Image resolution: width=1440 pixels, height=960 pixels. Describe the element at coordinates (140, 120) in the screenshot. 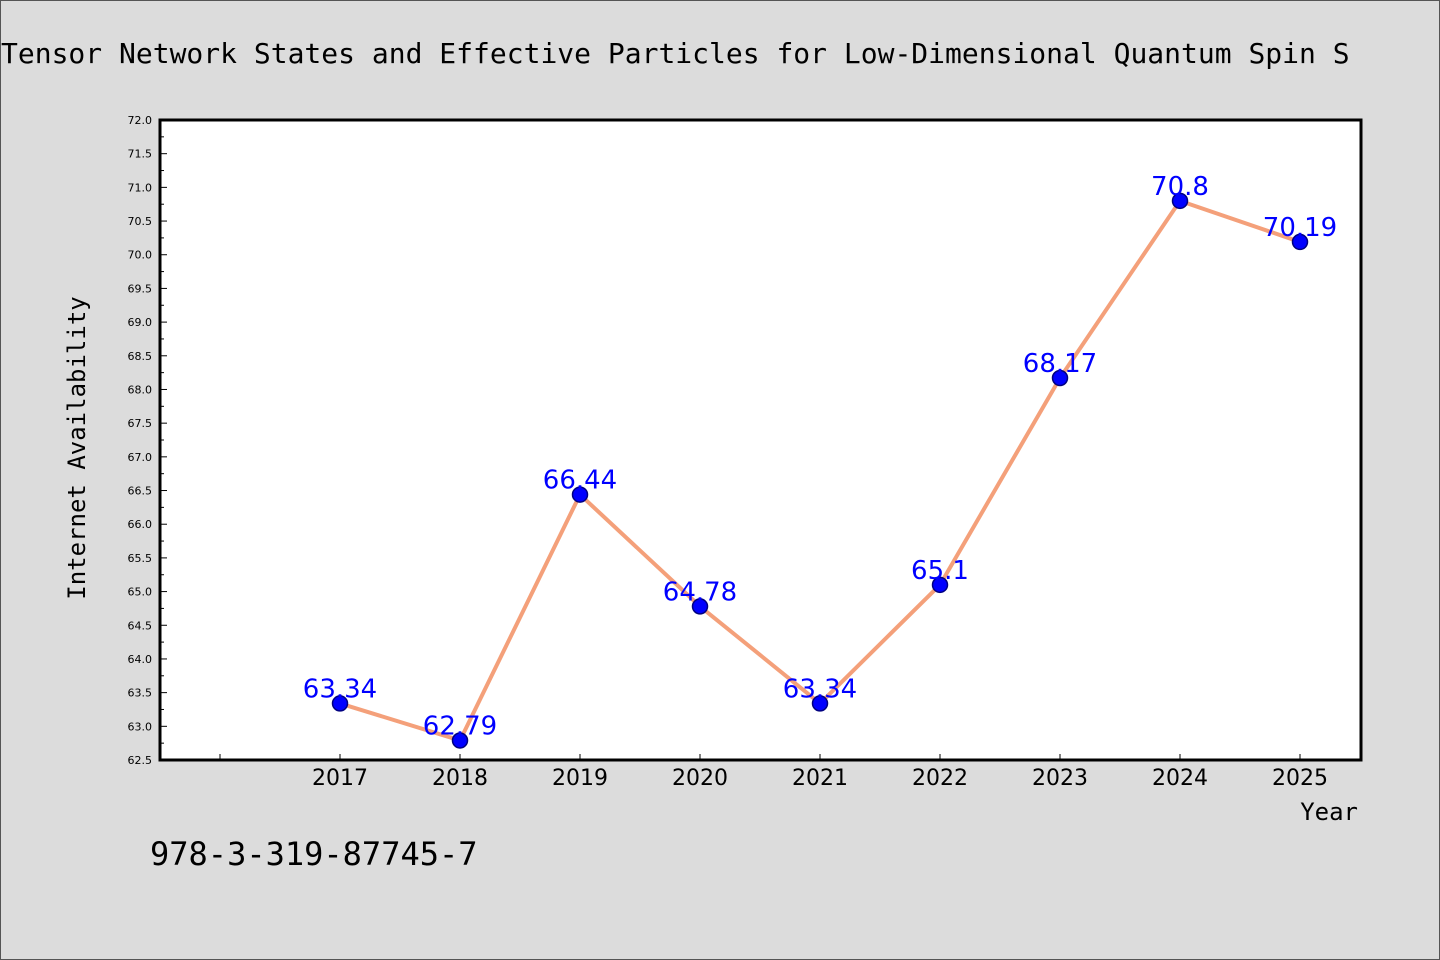

I see `y-tick-label: 72.0` at that location.